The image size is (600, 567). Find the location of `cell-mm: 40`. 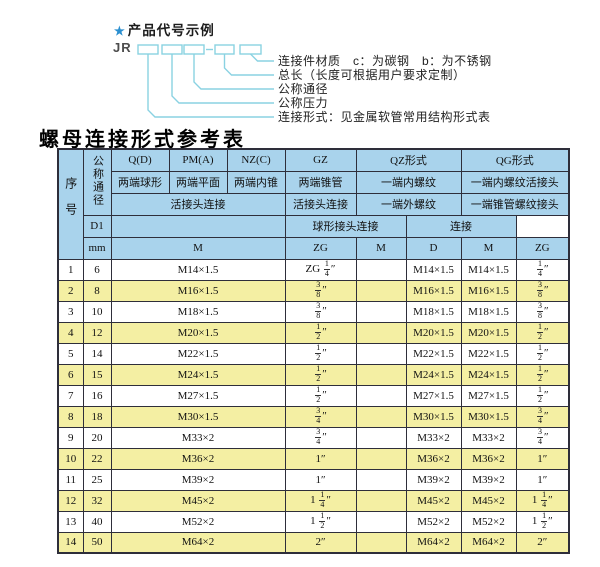

cell-mm: 40 is located at coordinates (97, 521).